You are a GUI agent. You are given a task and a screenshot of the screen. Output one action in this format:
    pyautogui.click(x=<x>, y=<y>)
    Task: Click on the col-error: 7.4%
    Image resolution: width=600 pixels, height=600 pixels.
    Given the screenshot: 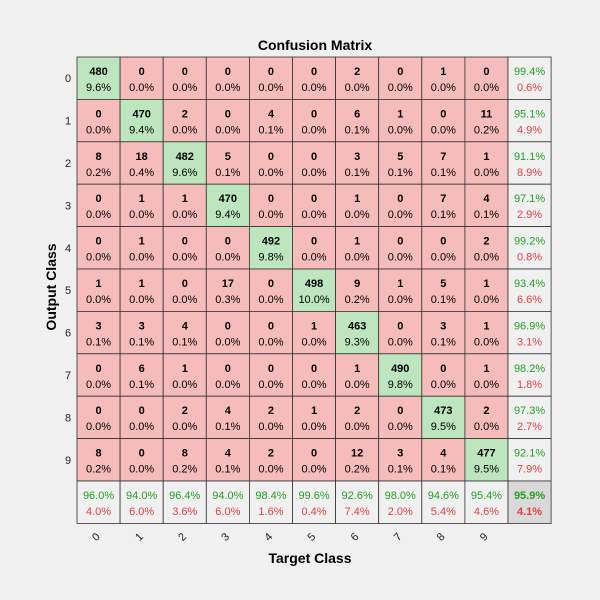 What is the action you would take?
    pyautogui.click(x=357, y=512)
    